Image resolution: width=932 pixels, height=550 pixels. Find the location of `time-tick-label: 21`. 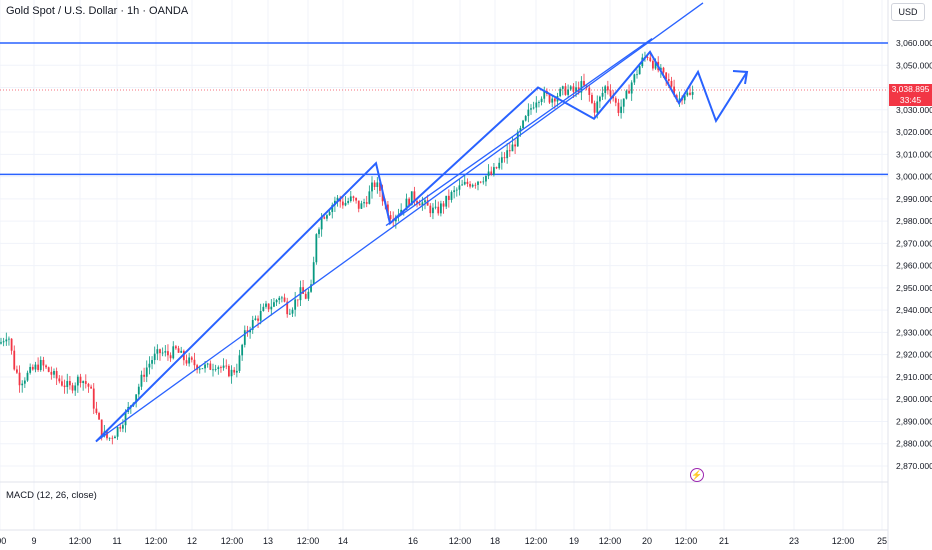

time-tick-label: 21 is located at coordinates (724, 541).